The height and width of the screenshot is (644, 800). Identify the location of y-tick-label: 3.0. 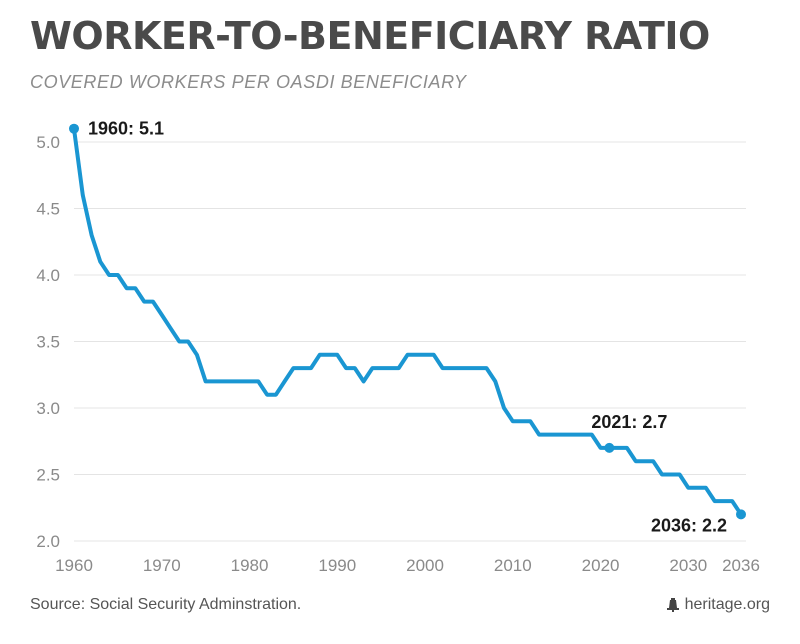
(48, 408).